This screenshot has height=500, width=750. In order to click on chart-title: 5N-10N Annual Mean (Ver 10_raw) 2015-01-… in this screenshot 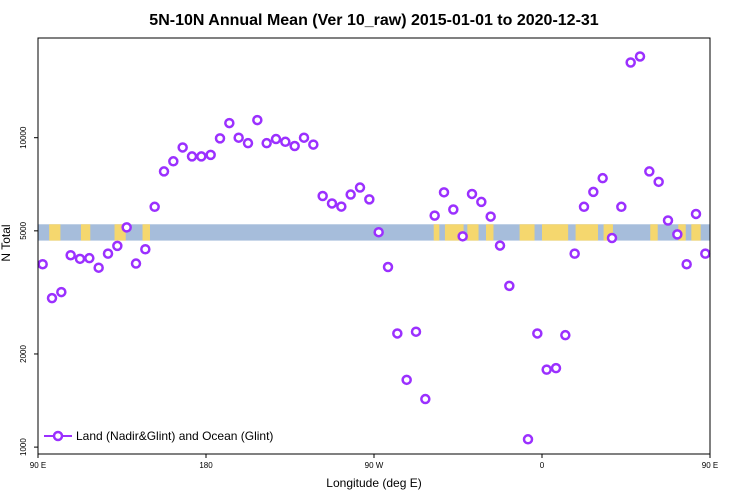, I will do `click(374, 20)`.